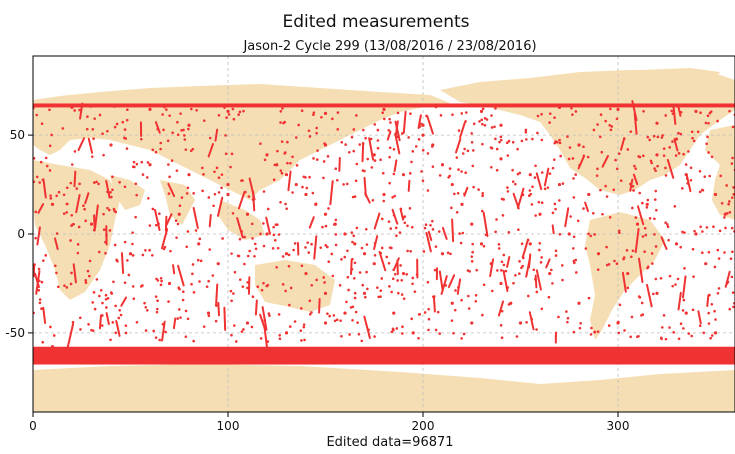  I want to click on y-tick-label-0: 0, so click(21, 234).